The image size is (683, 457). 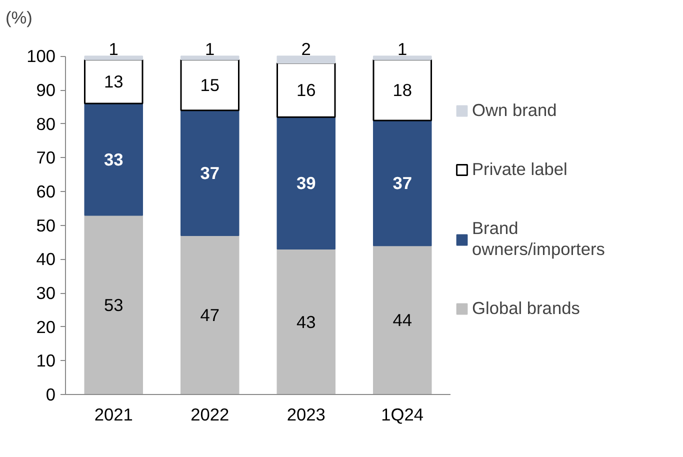 I want to click on x-tick-label: 2022, so click(x=210, y=414).